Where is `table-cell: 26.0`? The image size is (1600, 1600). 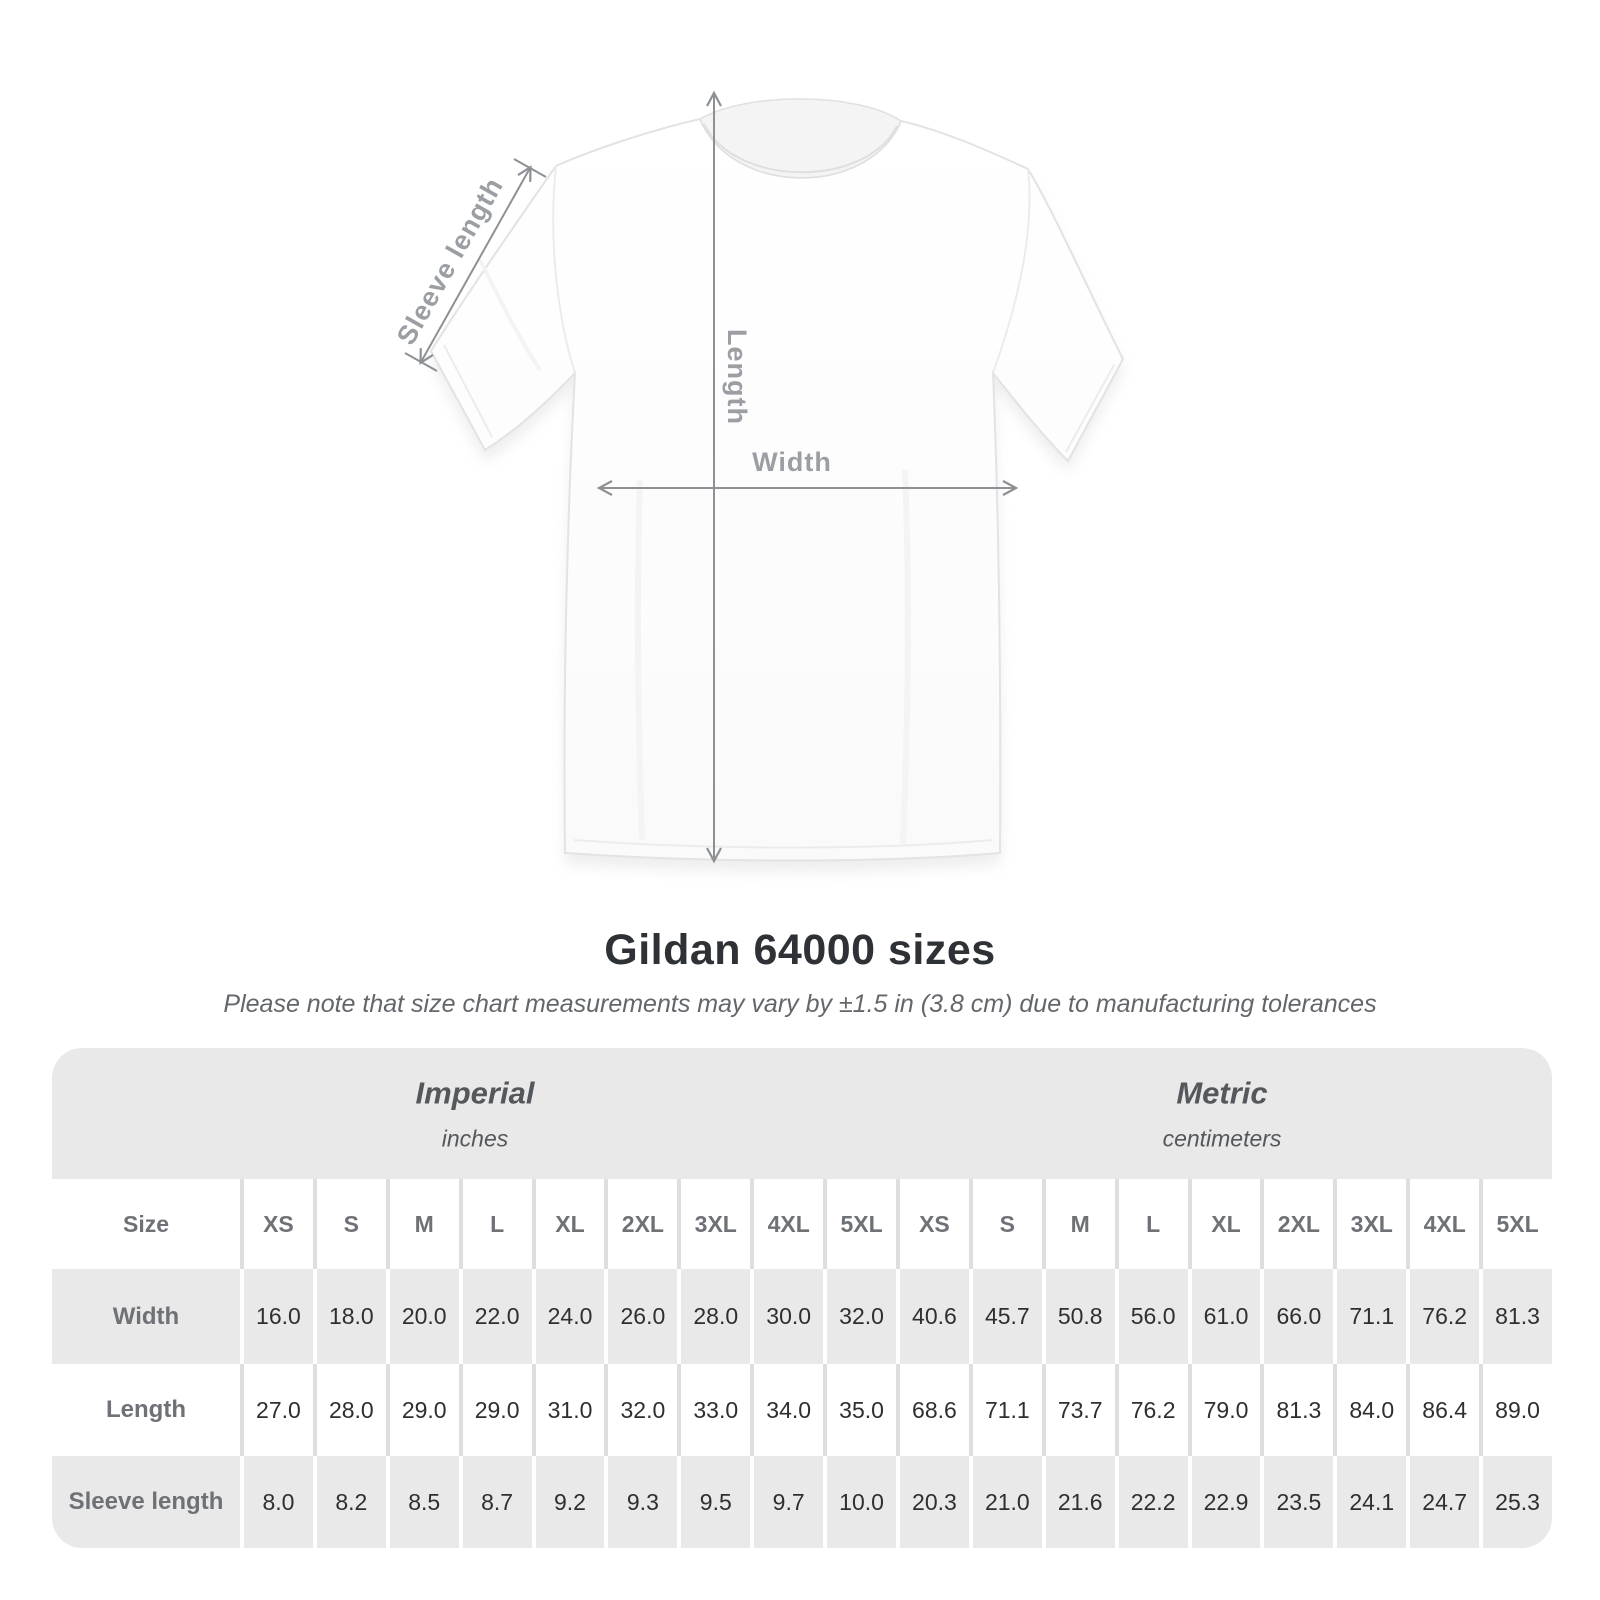
table-cell: 26.0 is located at coordinates (643, 1316).